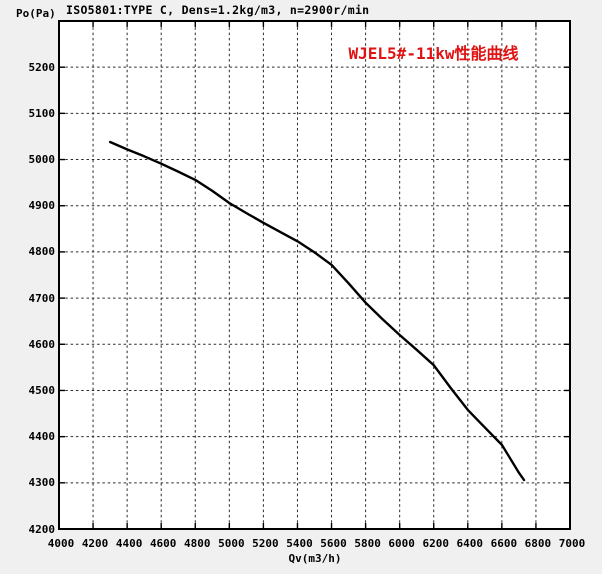 This screenshot has width=602, height=574. Describe the element at coordinates (61, 543) in the screenshot. I see `x-tick-label: 4000` at that location.